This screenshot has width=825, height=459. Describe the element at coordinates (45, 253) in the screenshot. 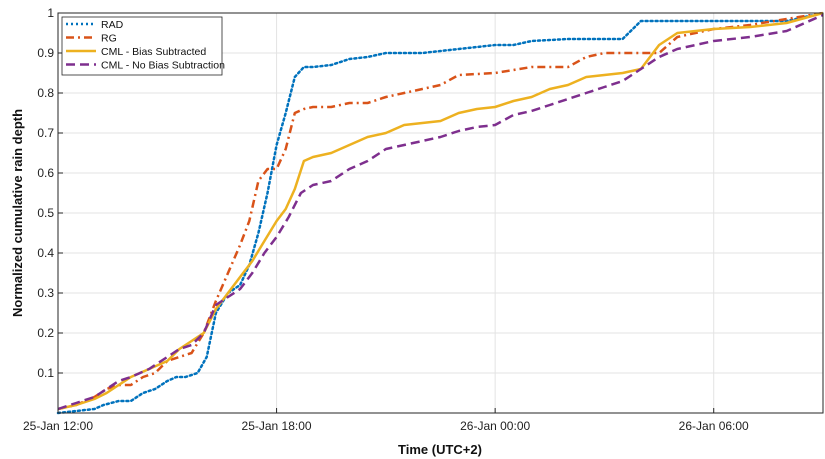

I see `y-tick-label: 0.4` at that location.